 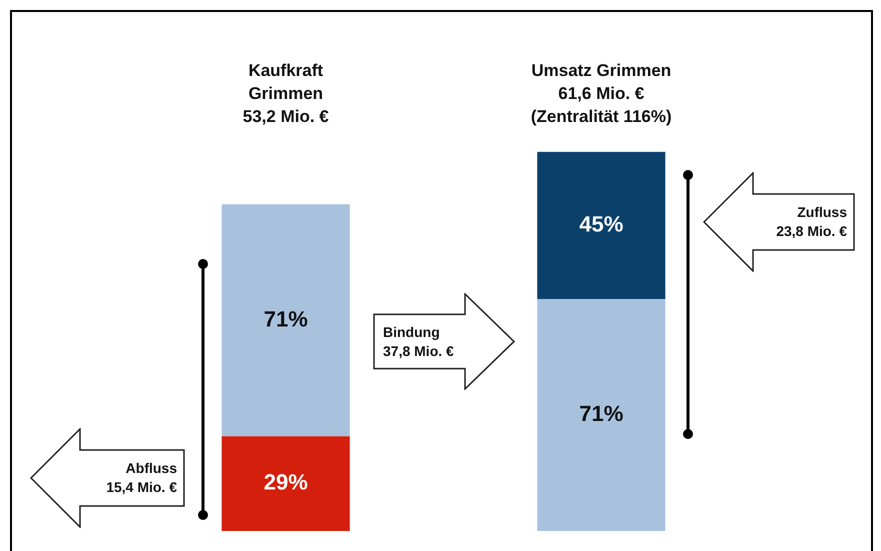 I want to click on data-label: 45%, so click(x=601, y=224).